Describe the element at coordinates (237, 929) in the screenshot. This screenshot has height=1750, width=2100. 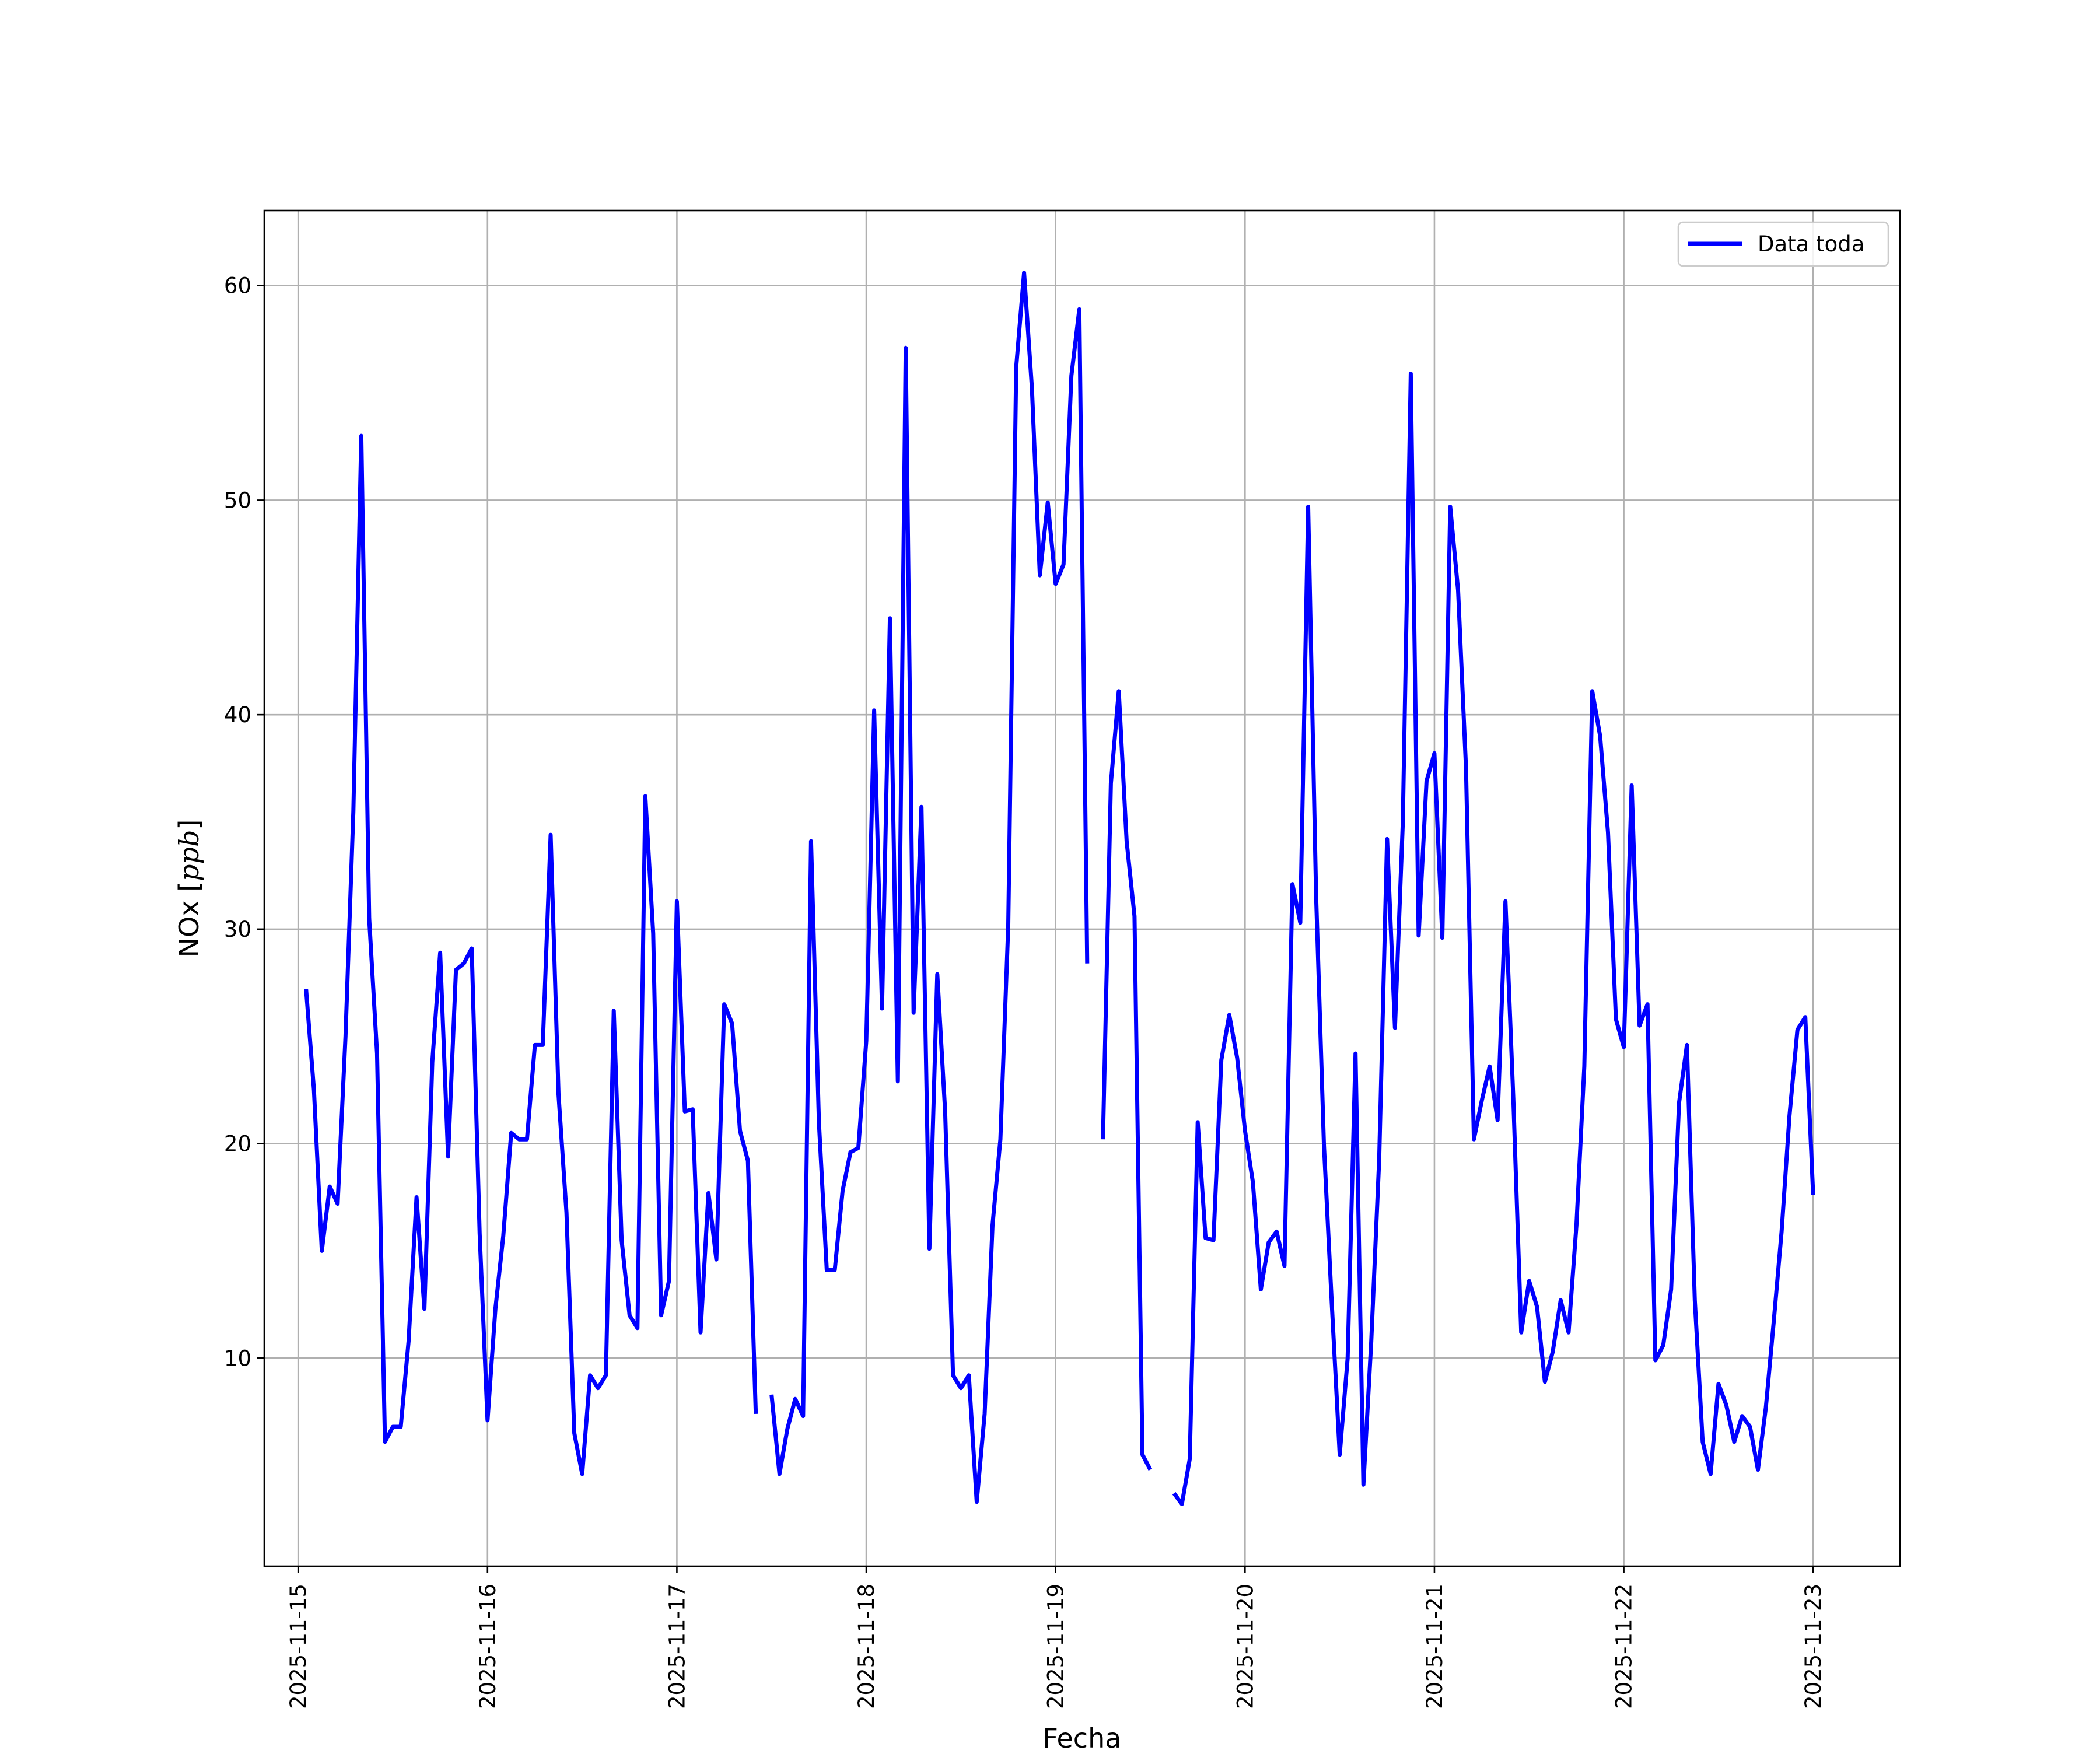
I see `y-tick-label: 30` at that location.